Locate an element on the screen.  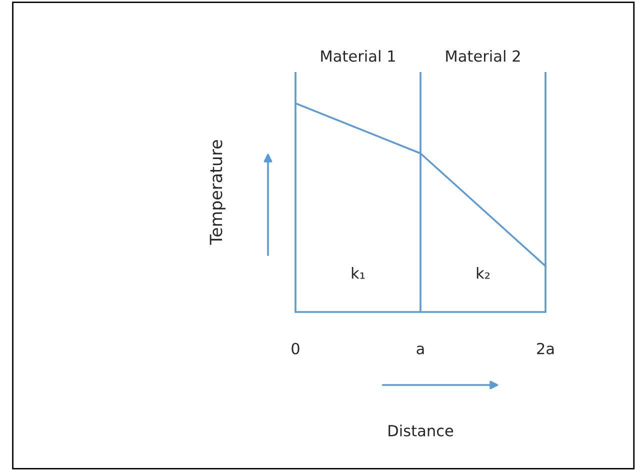
text: Distance is located at coordinates (421, 430).